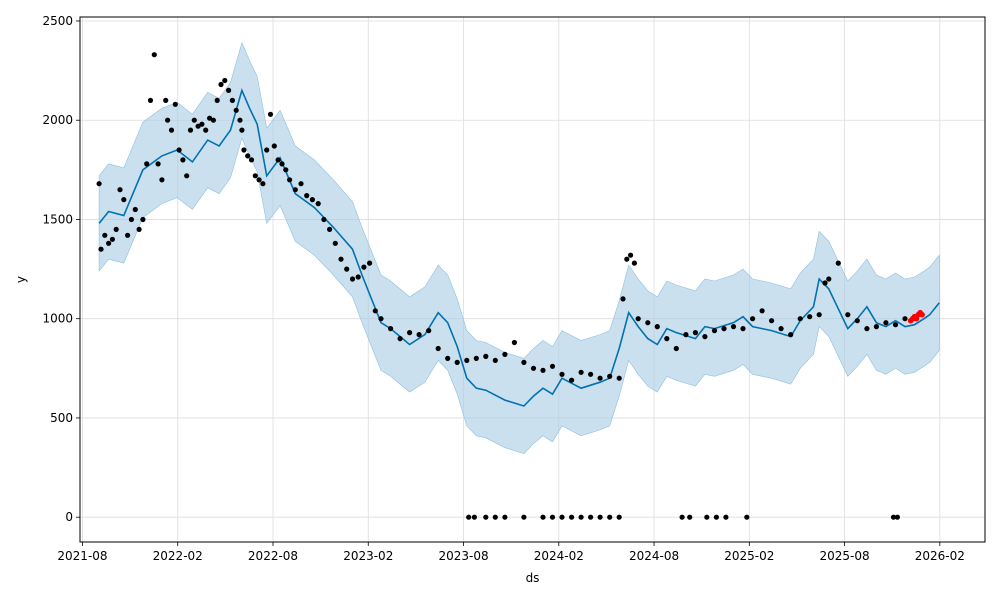 The image size is (1000, 600). I want to click on x-tick-label: 2025-02, so click(749, 556).